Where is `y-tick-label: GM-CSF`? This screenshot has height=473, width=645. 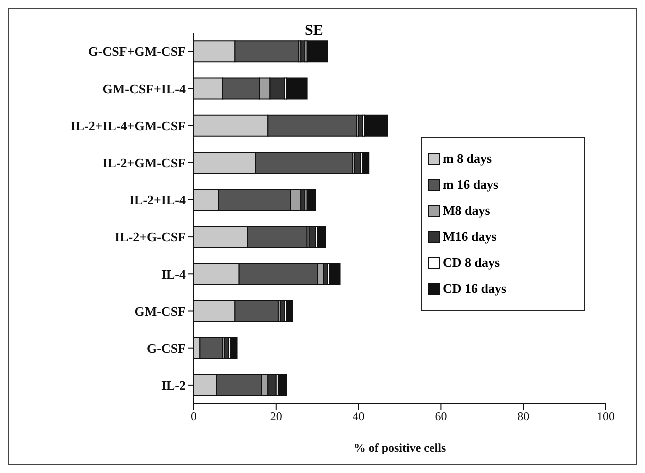 y-tick-label: GM-CSF is located at coordinates (160, 311).